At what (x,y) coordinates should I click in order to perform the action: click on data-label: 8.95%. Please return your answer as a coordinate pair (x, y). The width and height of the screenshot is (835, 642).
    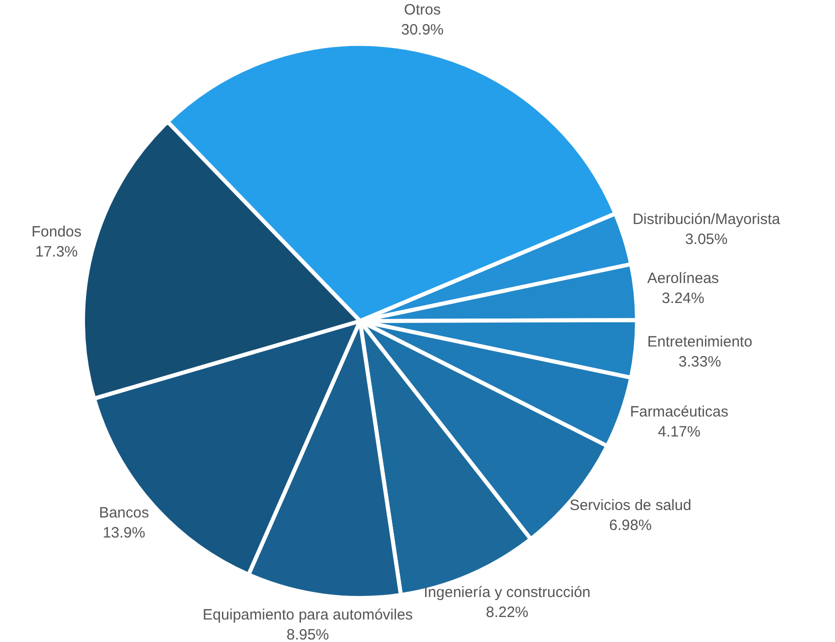
    Looking at the image, I should click on (308, 634).